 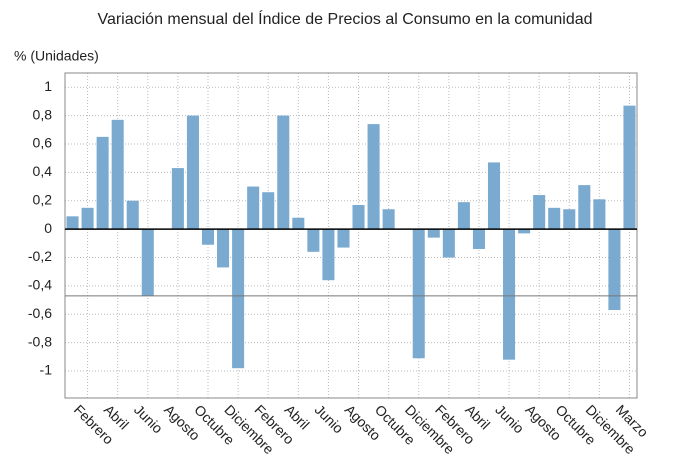 What do you see at coordinates (48, 228) in the screenshot?
I see `y-tick-label: 0` at bounding box center [48, 228].